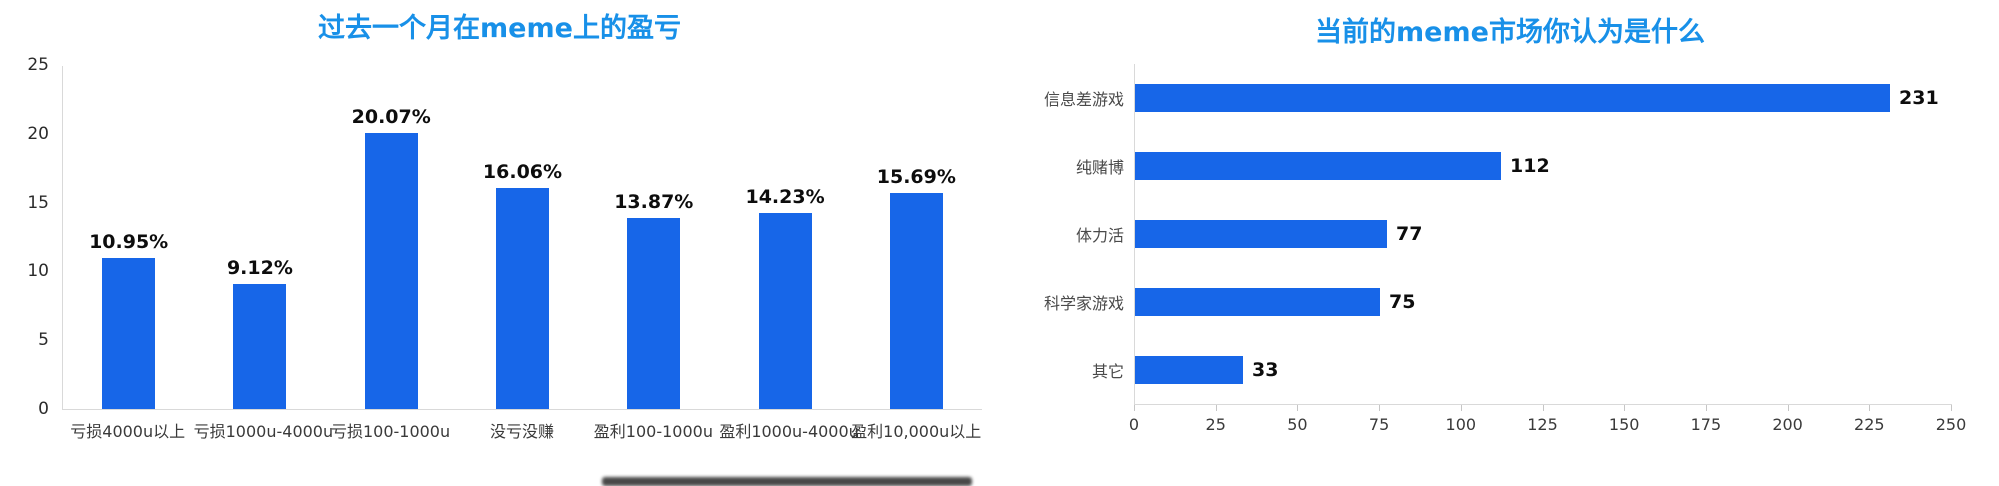 This screenshot has width=1999, height=486. Describe the element at coordinates (1379, 424) in the screenshot. I see `x-axis-tick-label: 75` at that location.